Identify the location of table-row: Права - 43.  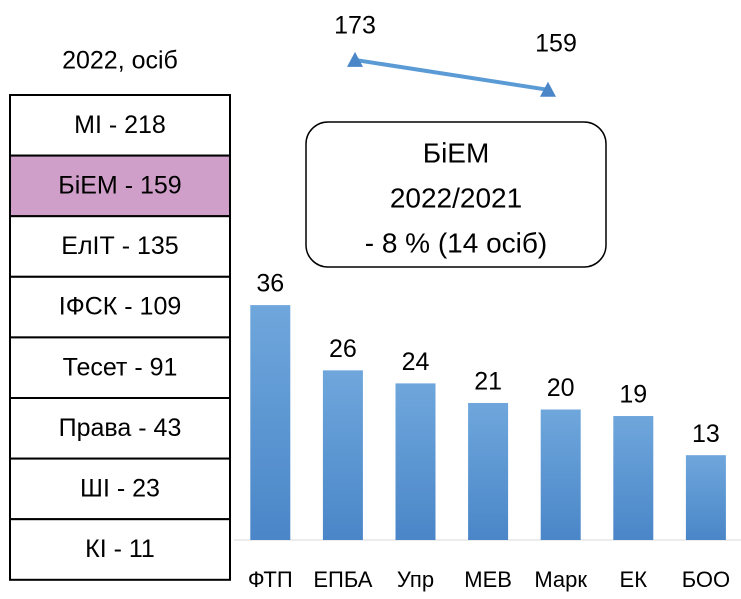
(120, 428).